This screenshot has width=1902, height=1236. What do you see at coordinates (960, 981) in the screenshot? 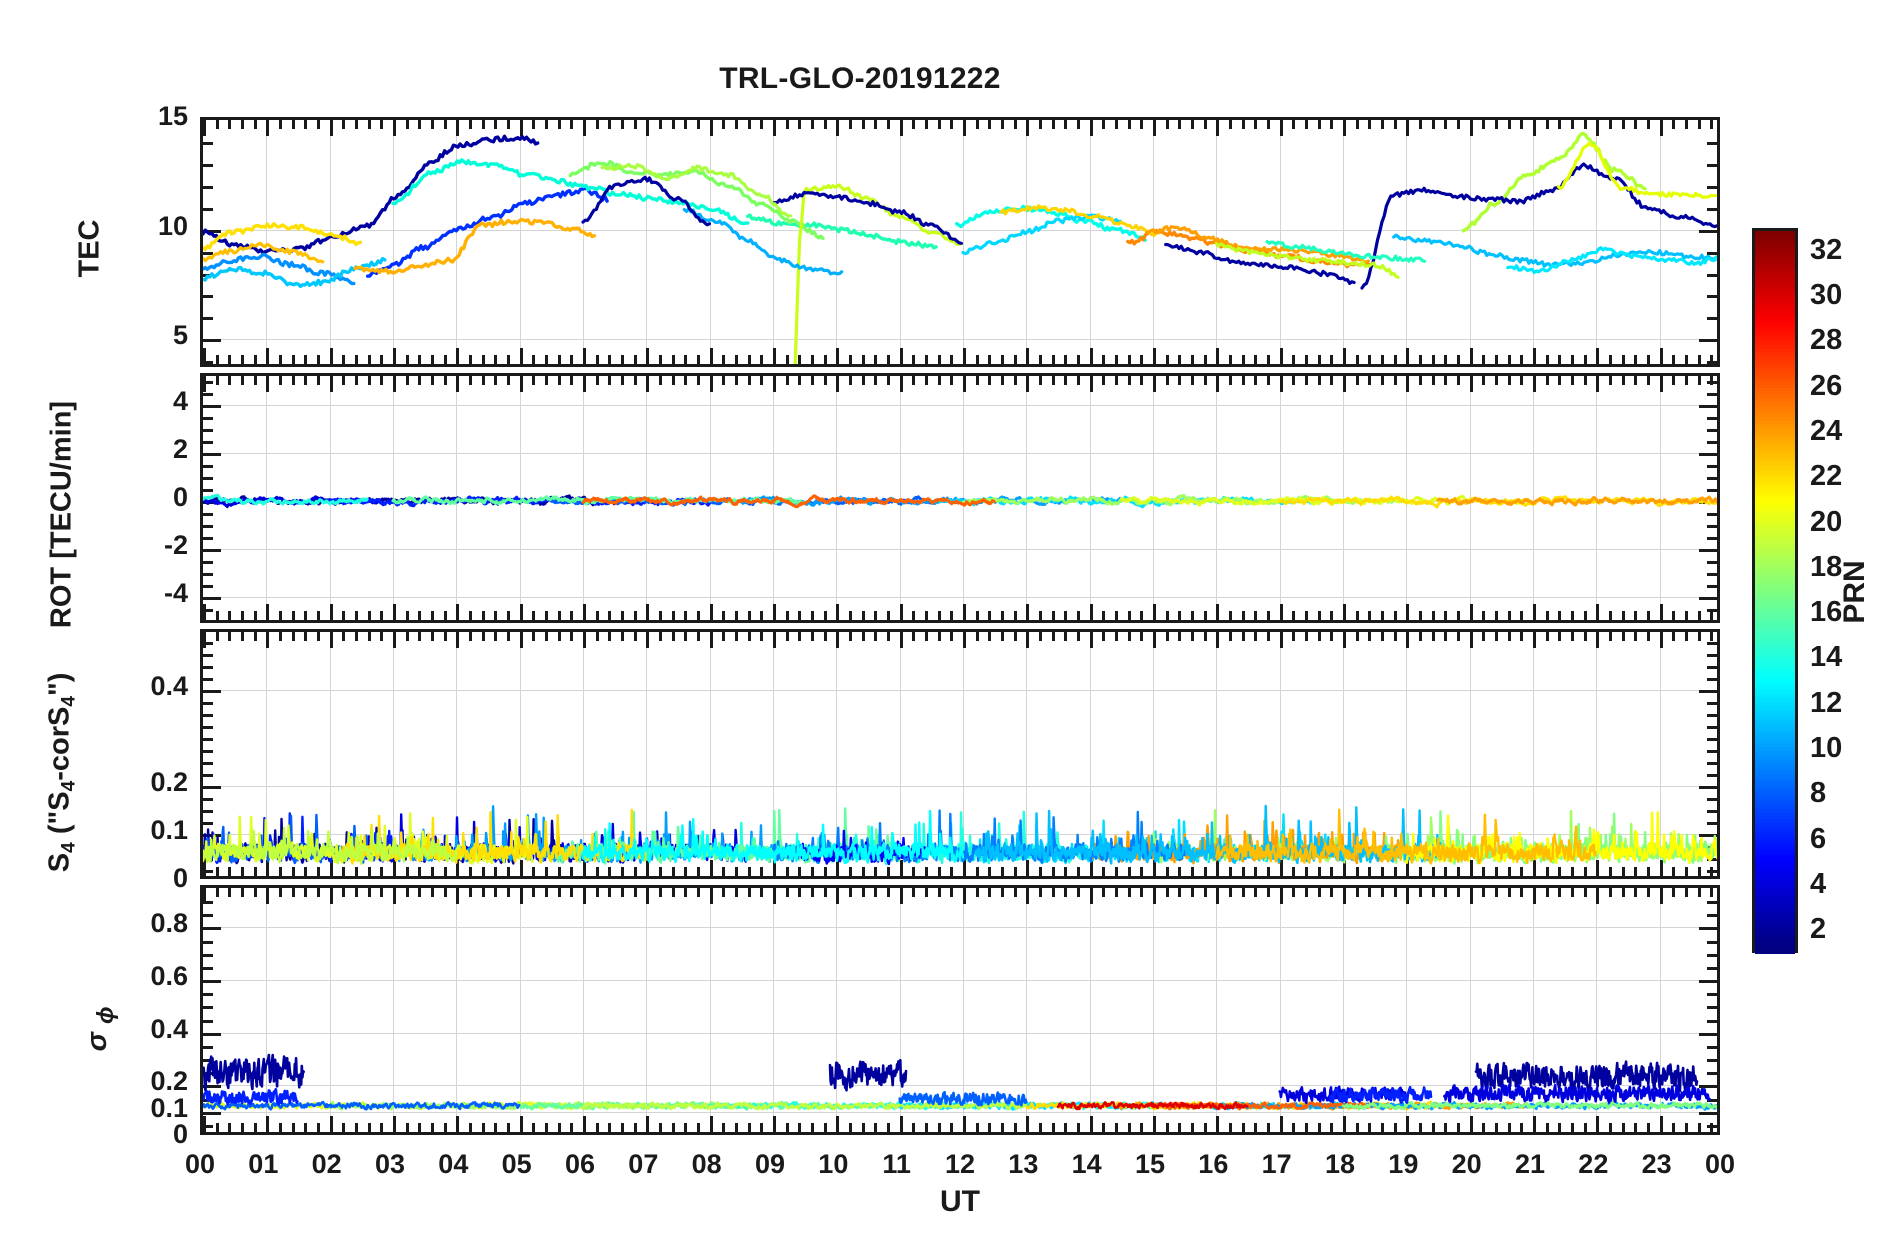
I see `gridline-horizontal` at bounding box center [960, 981].